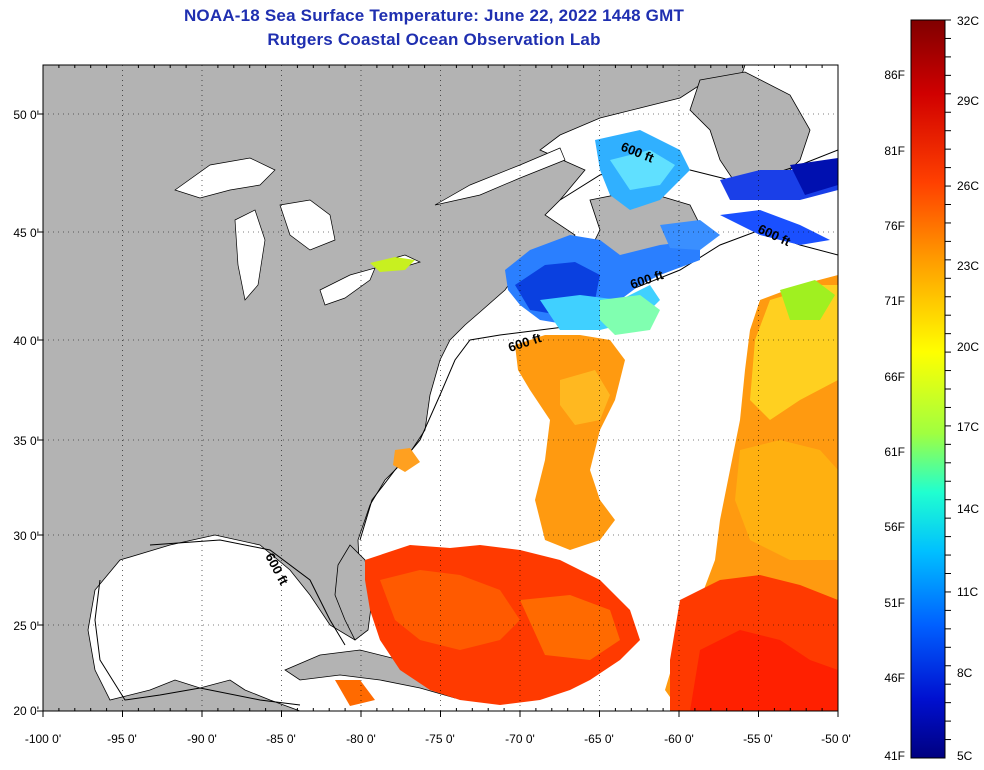 The image size is (984, 770). What do you see at coordinates (948, 380) in the screenshot?
I see `colorbar-ticks` at bounding box center [948, 380].